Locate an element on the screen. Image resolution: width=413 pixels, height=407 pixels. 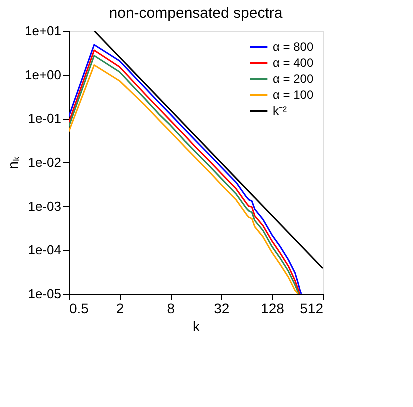
x-tick-label: 8 is located at coordinates (171, 308).